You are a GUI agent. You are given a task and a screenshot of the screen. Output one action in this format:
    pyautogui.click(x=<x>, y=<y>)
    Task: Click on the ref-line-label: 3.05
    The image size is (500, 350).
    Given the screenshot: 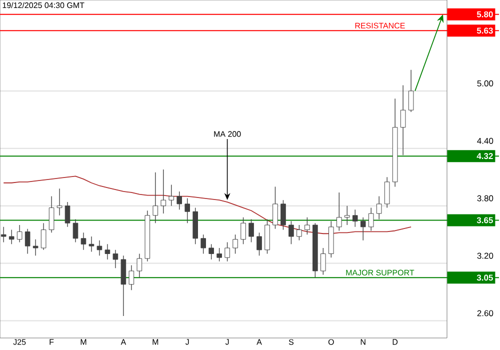 What is the action you would take?
    pyautogui.click(x=484, y=277)
    